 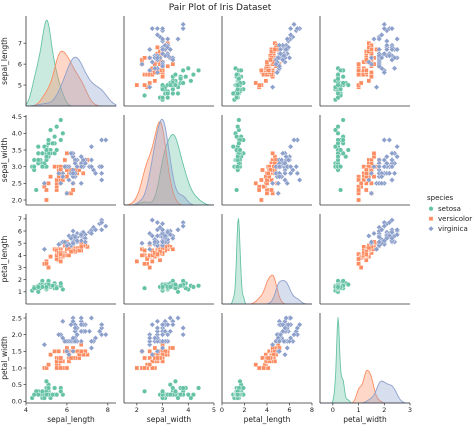 I want to click on xtick-label-petal_width-0: 0, so click(x=333, y=410).